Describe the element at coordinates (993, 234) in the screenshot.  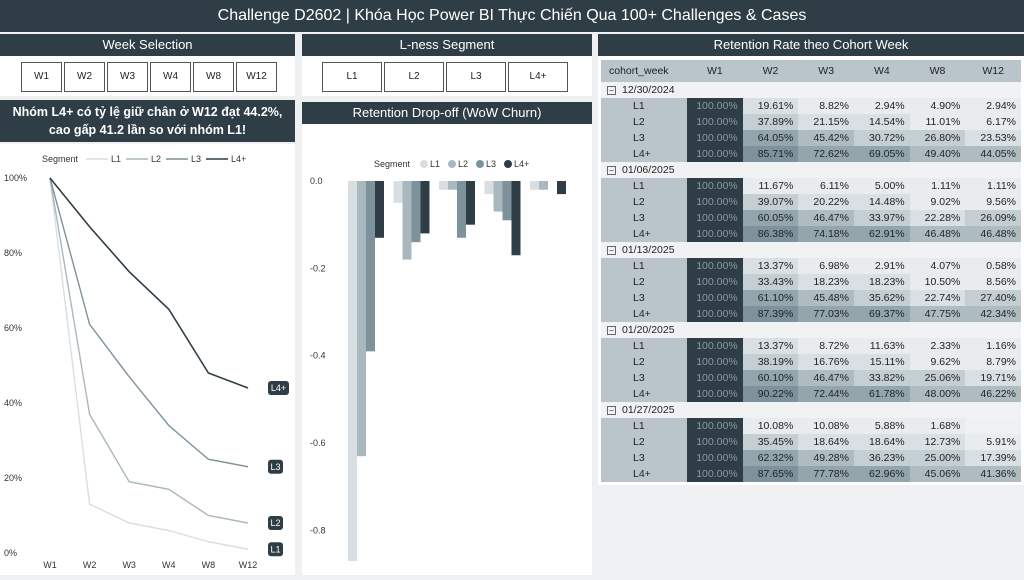
I see `retention-cell: 46.48%` at that location.